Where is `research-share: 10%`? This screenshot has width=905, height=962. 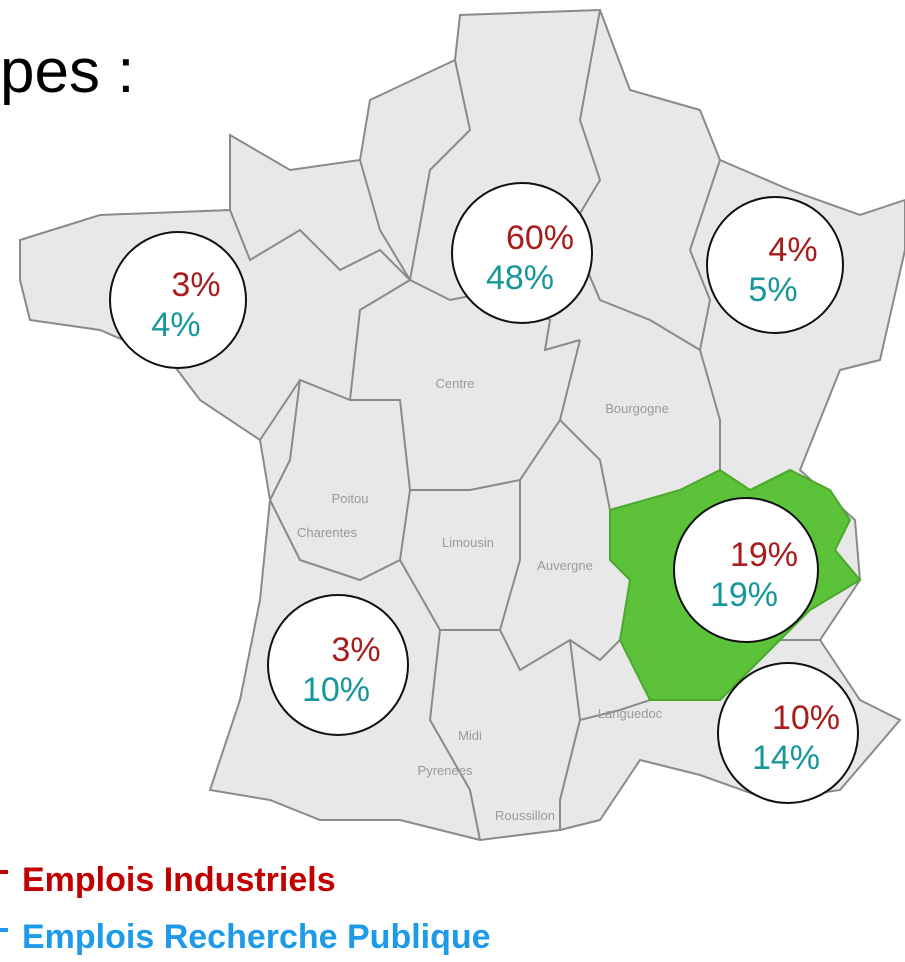
research-share: 10% is located at coordinates (336, 690).